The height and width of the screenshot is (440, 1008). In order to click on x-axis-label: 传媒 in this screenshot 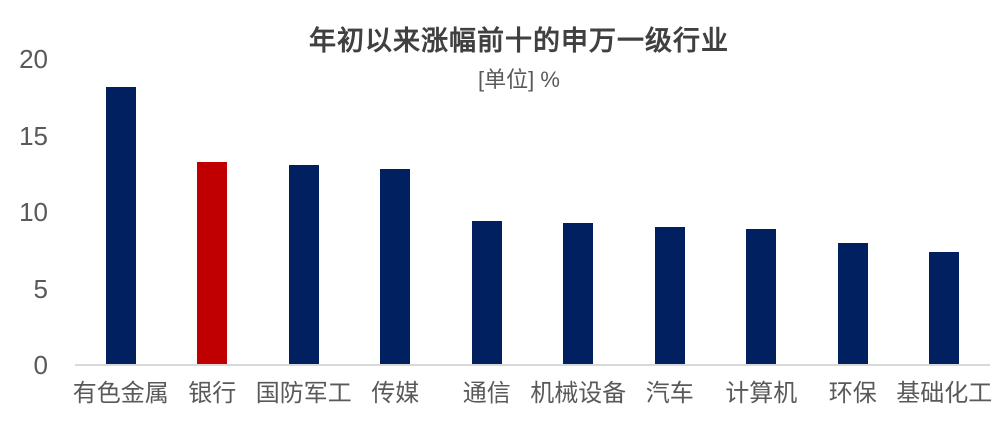, I will do `click(395, 394)`.